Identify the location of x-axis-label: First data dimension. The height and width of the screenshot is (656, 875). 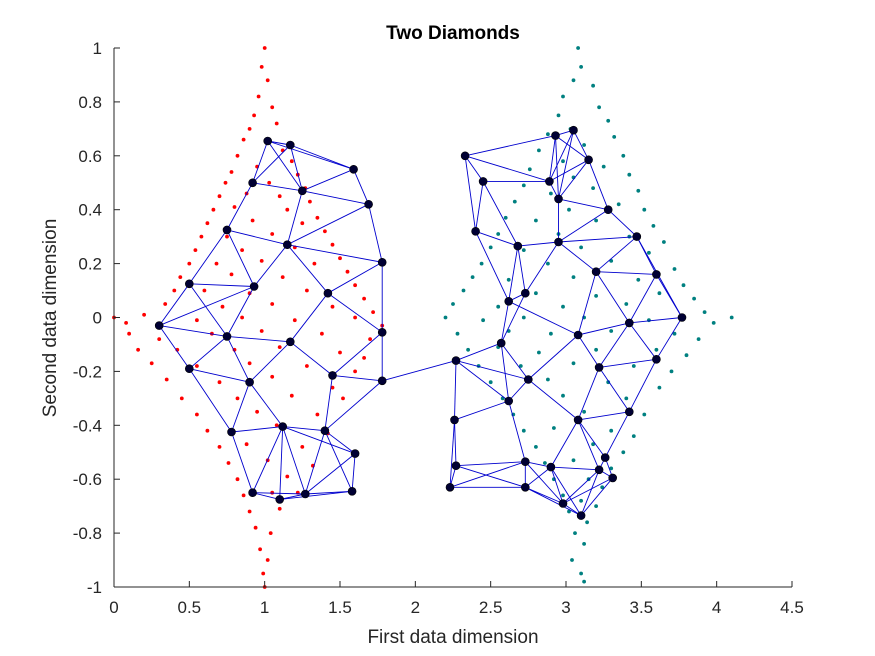
(452, 637).